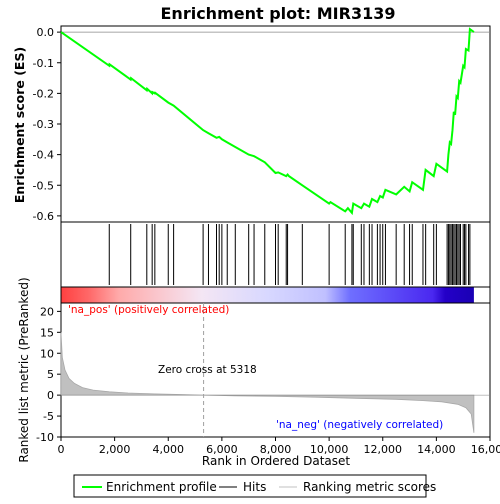 The height and width of the screenshot is (504, 500). Describe the element at coordinates (148, 310) in the screenshot. I see `na-pos-label: 'na_pos' (positively correlated)` at that location.